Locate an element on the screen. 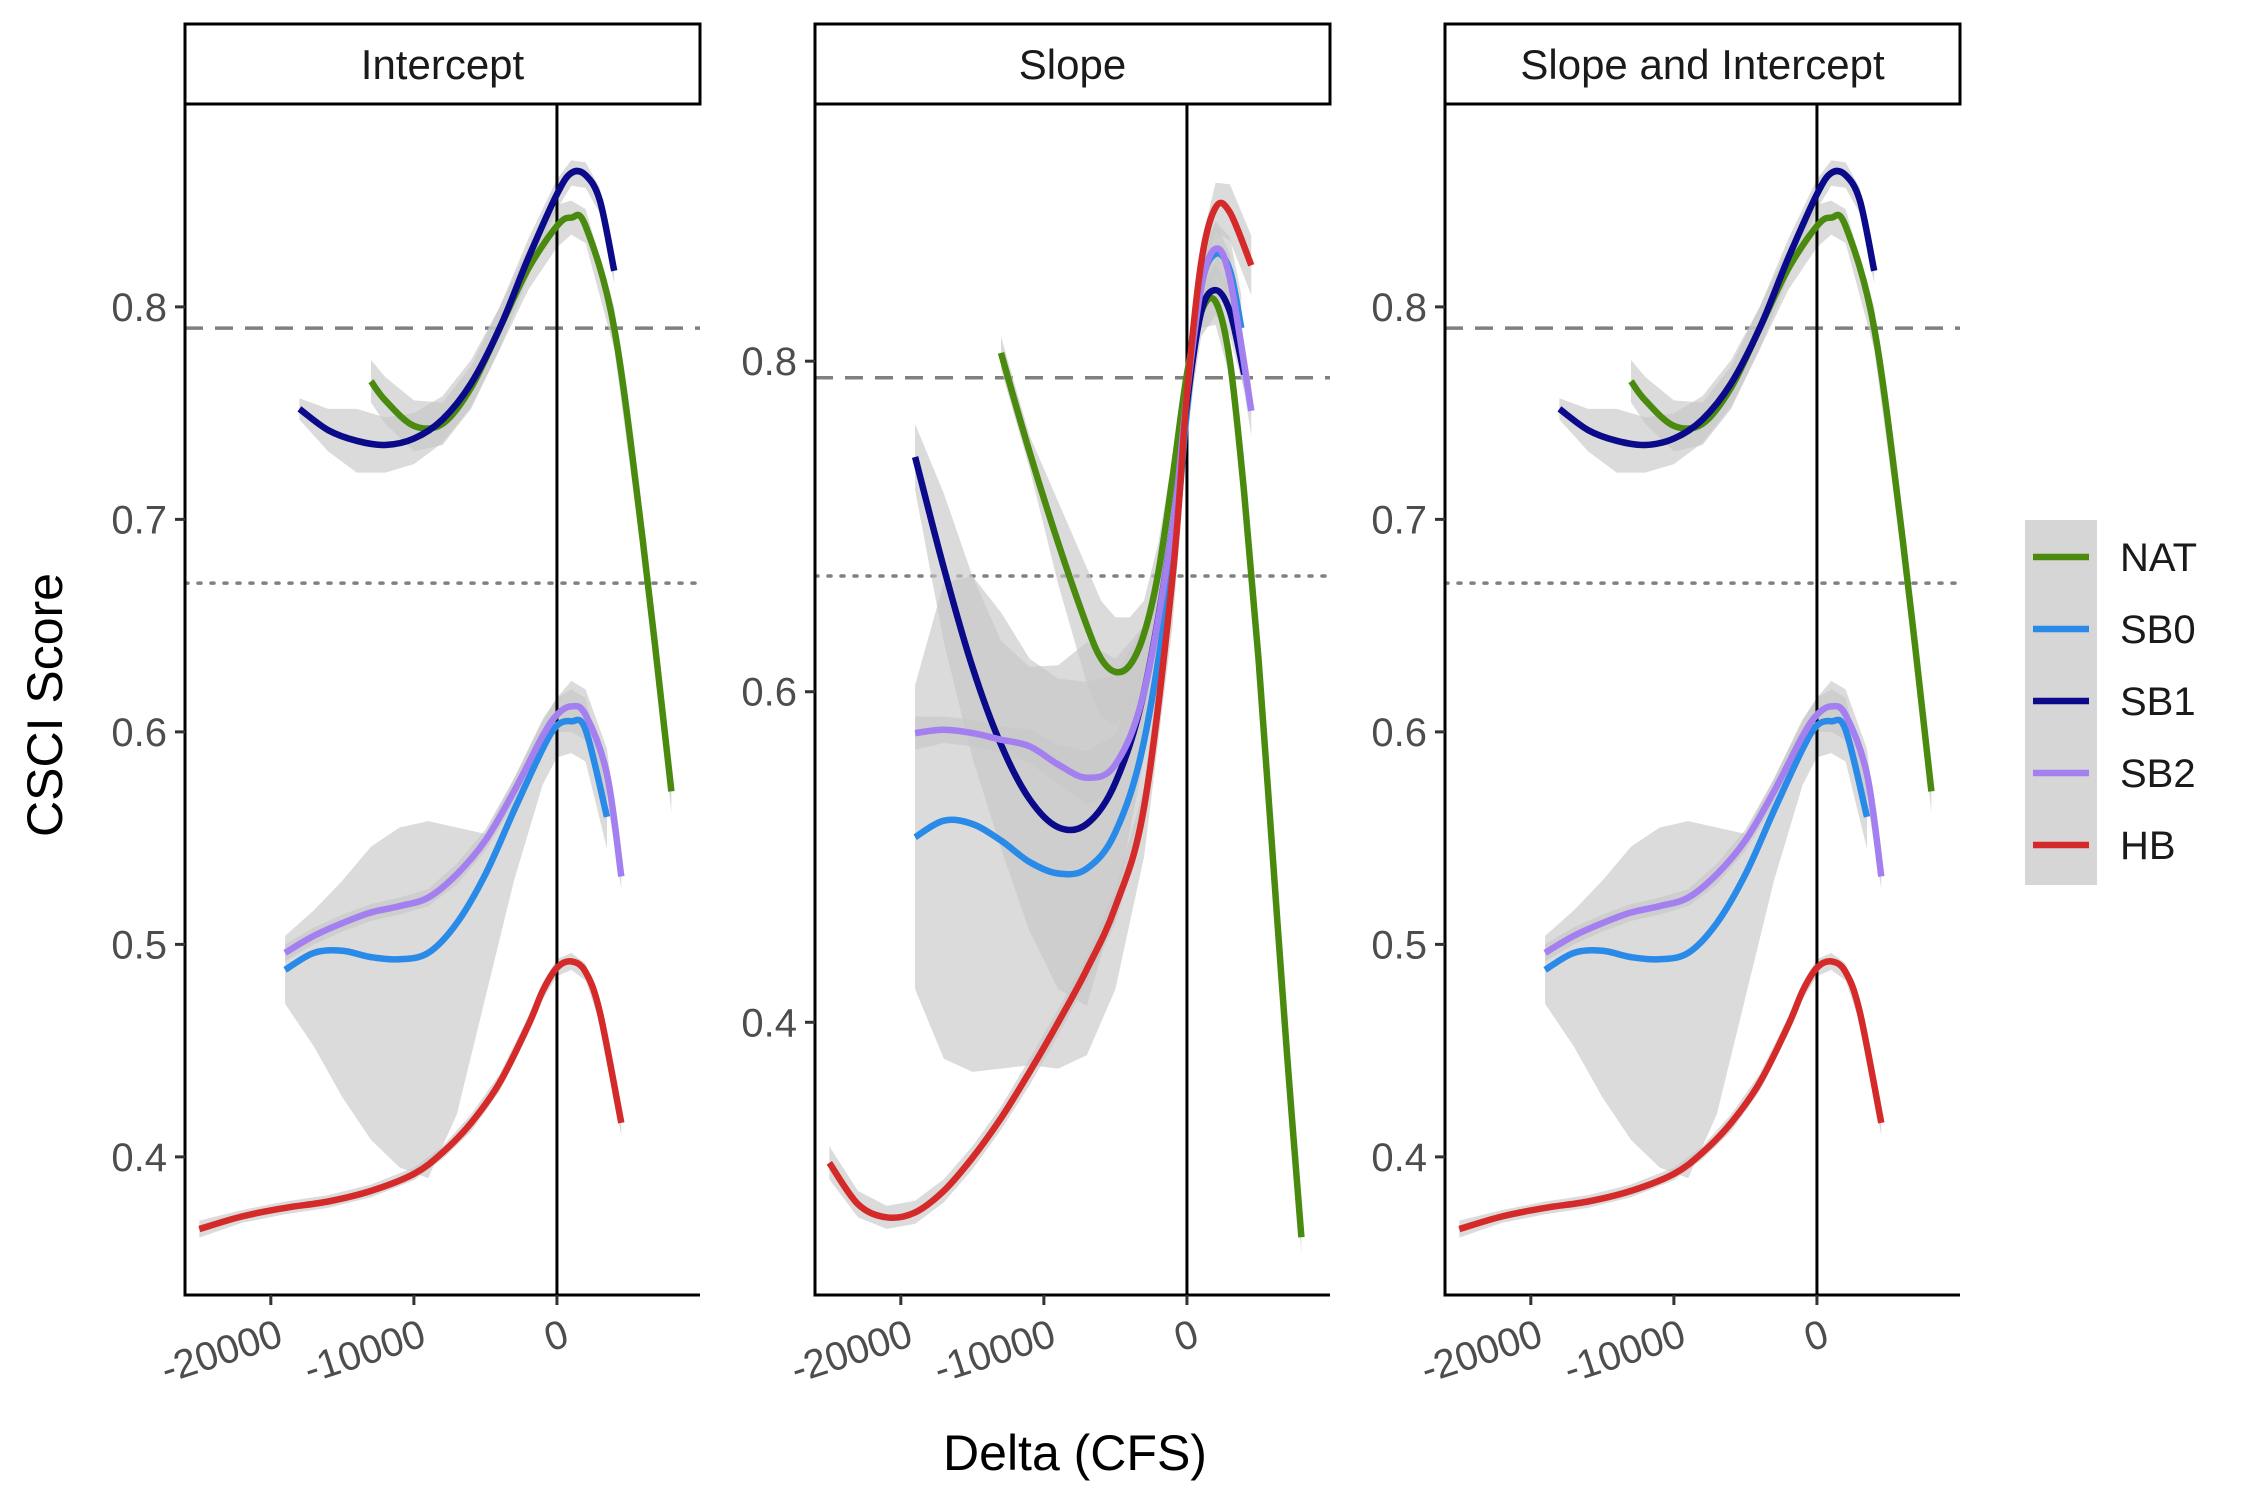 This screenshot has height=1500, width=2250. legend-label-sb0: SB0 is located at coordinates (2158, 630).